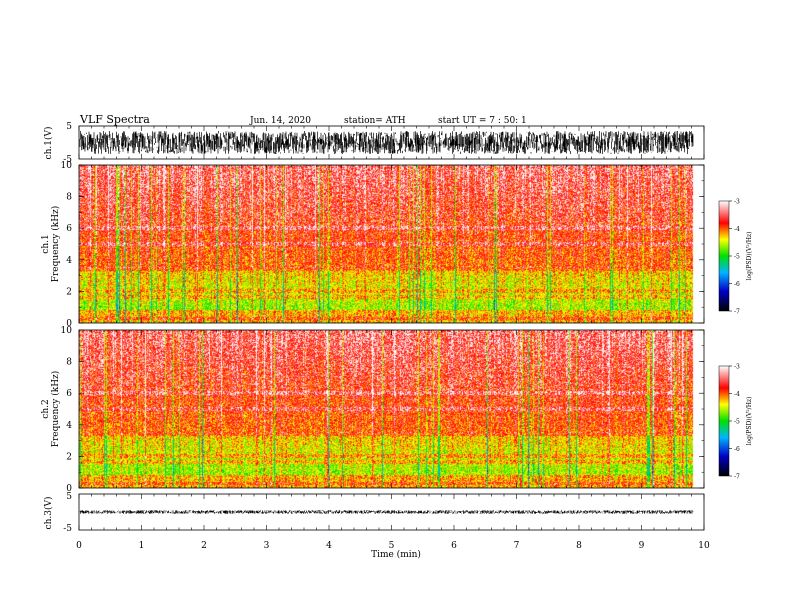  What do you see at coordinates (69, 324) in the screenshot?
I see `spec1-ytick-label-0: 0` at bounding box center [69, 324].